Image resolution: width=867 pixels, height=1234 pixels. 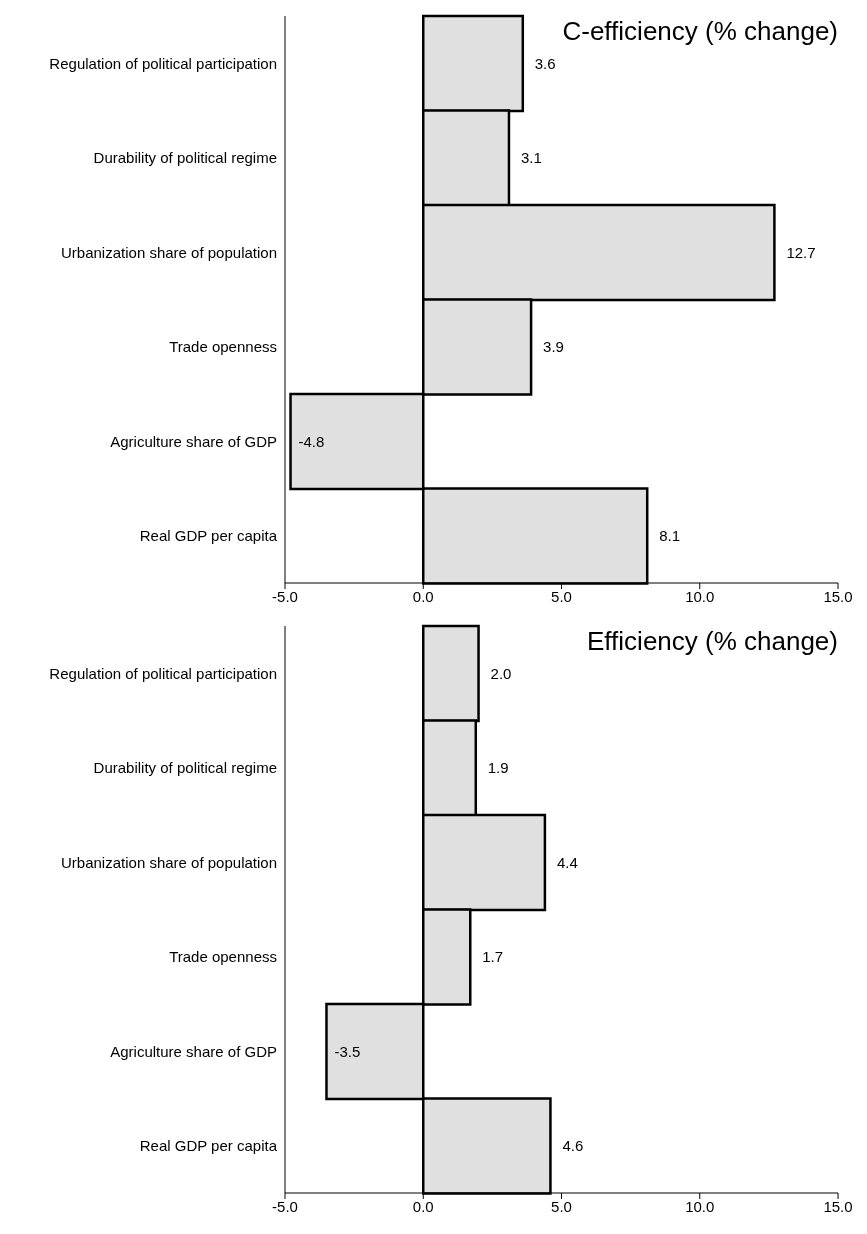 I want to click on data-label: 12.7, so click(x=801, y=252).